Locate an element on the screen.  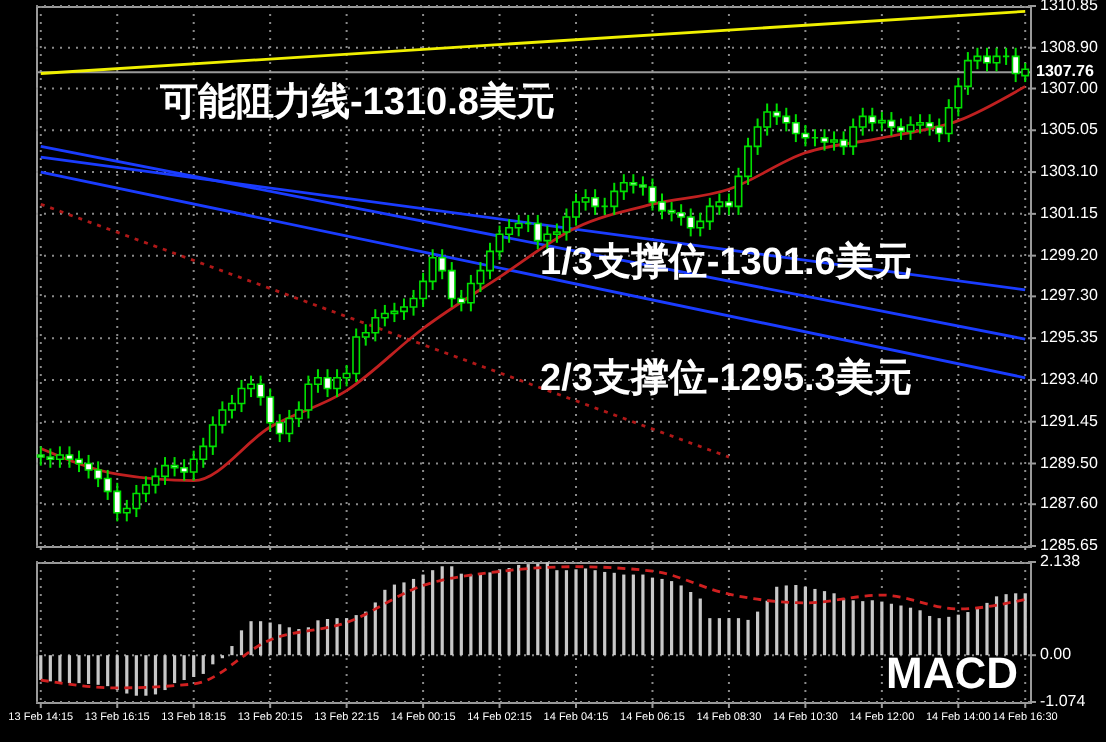
y-tick-label: 1291.45 is located at coordinates (1069, 420).